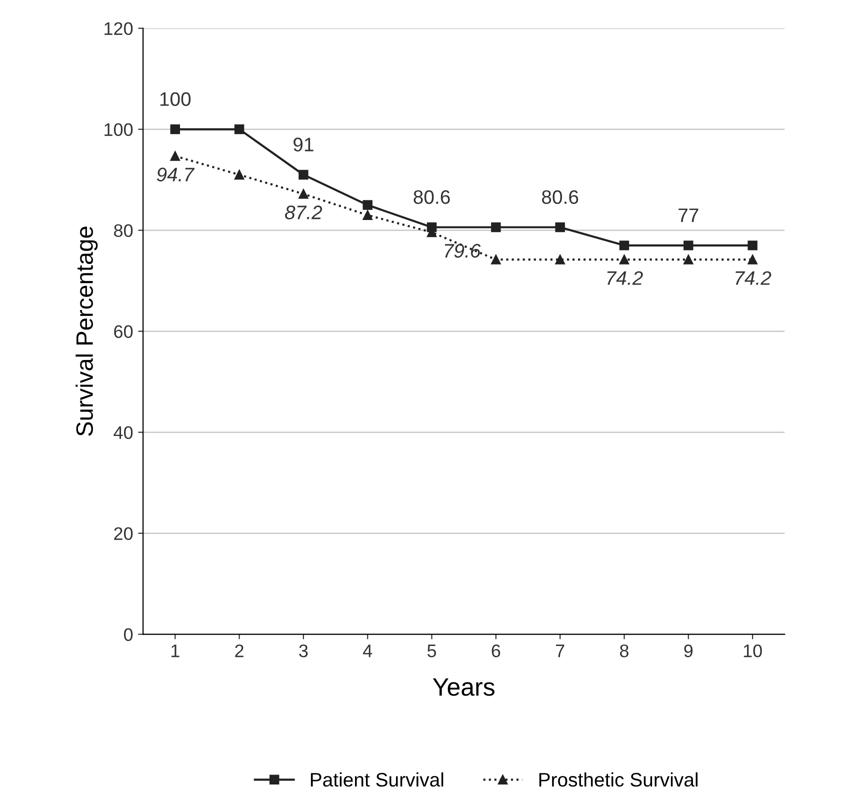 The height and width of the screenshot is (808, 867). What do you see at coordinates (462, 251) in the screenshot?
I see `data-label: 79.6` at bounding box center [462, 251].